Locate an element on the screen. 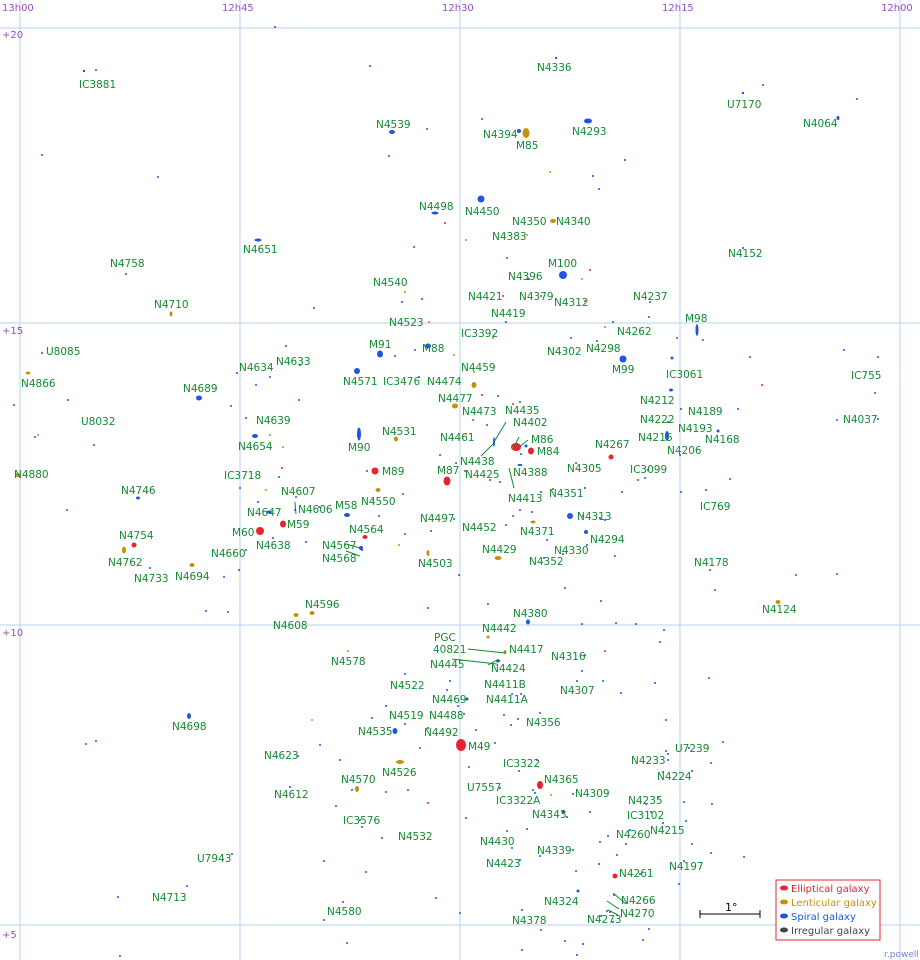 Image resolution: width=920 pixels, height=960 pixels. galaxy-label: N4178 is located at coordinates (711, 563).